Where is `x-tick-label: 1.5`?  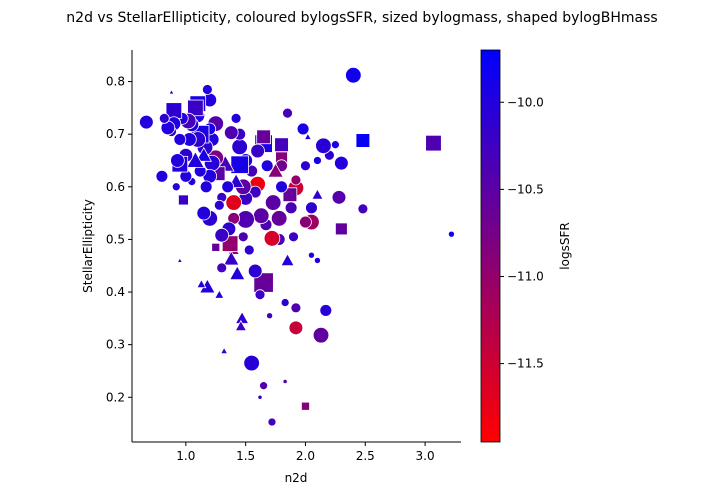 x-tick-label: 1.5 is located at coordinates (245, 456).